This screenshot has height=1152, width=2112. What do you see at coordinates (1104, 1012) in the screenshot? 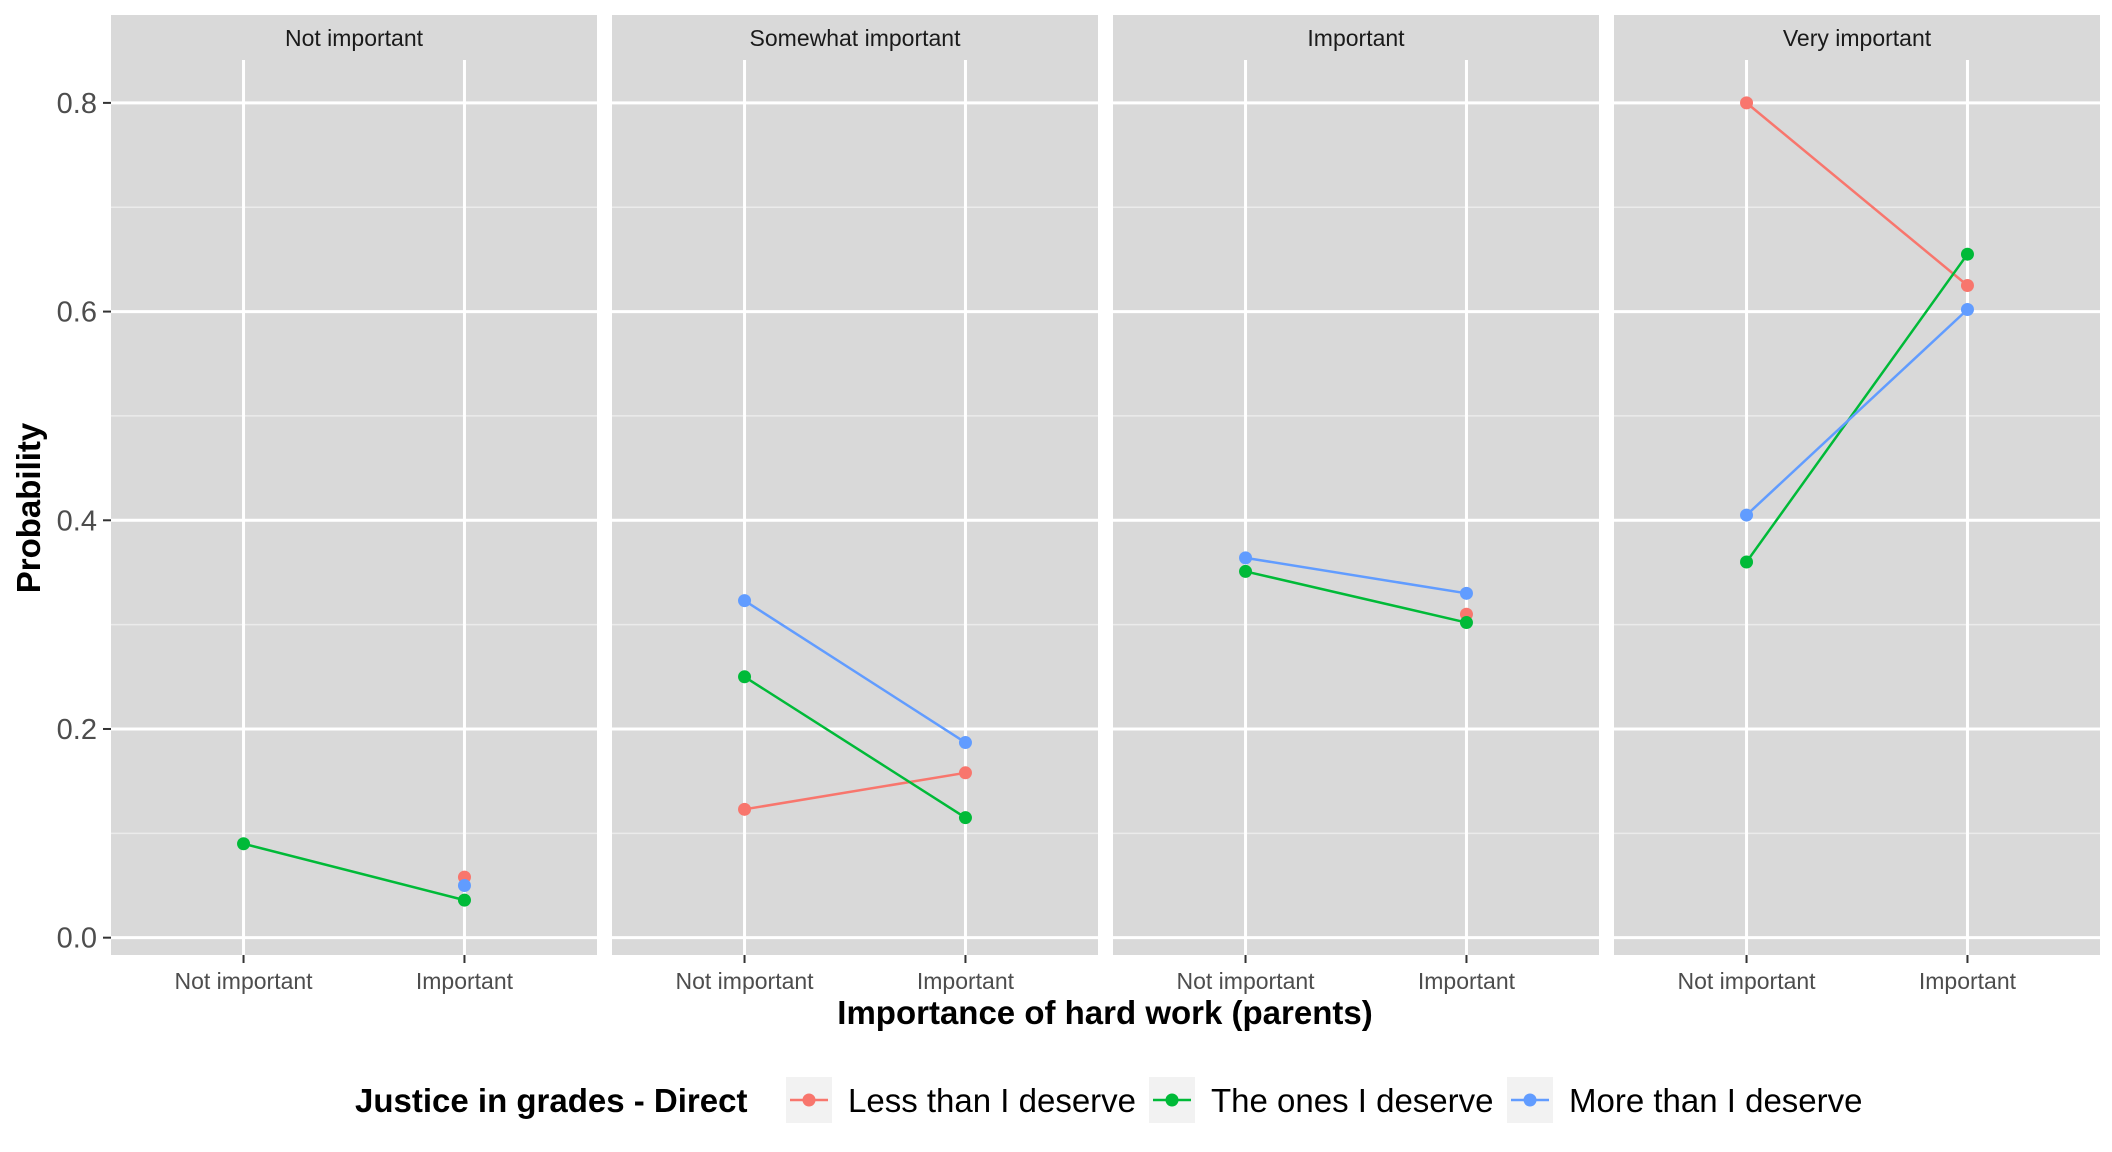
I see `x-axis-title: Importance of hard work (parents)` at bounding box center [1104, 1012].